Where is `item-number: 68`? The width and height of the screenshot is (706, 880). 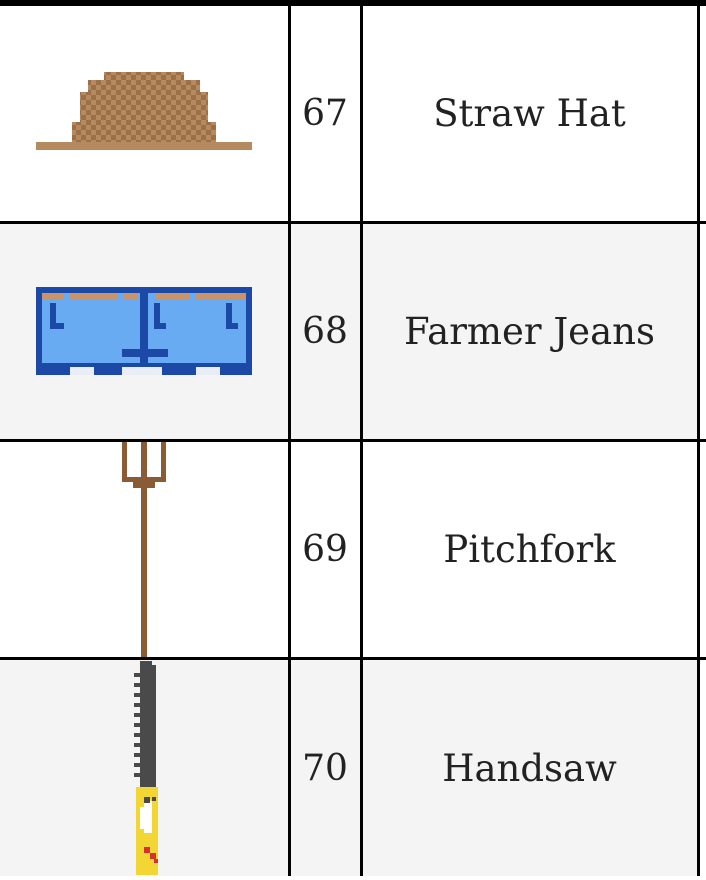 item-number: 68 is located at coordinates (326, 332).